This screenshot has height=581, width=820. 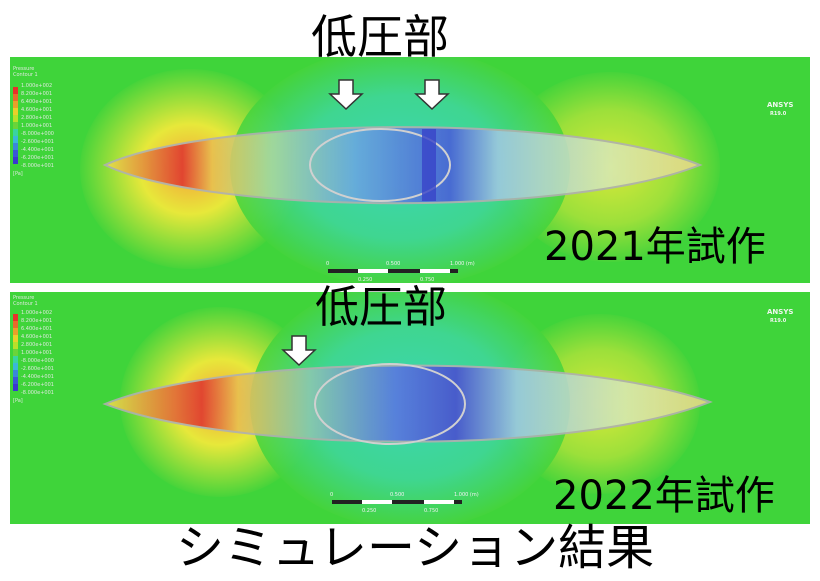 I want to click on low-pressure-label-2022: 低圧部, so click(x=381, y=307).